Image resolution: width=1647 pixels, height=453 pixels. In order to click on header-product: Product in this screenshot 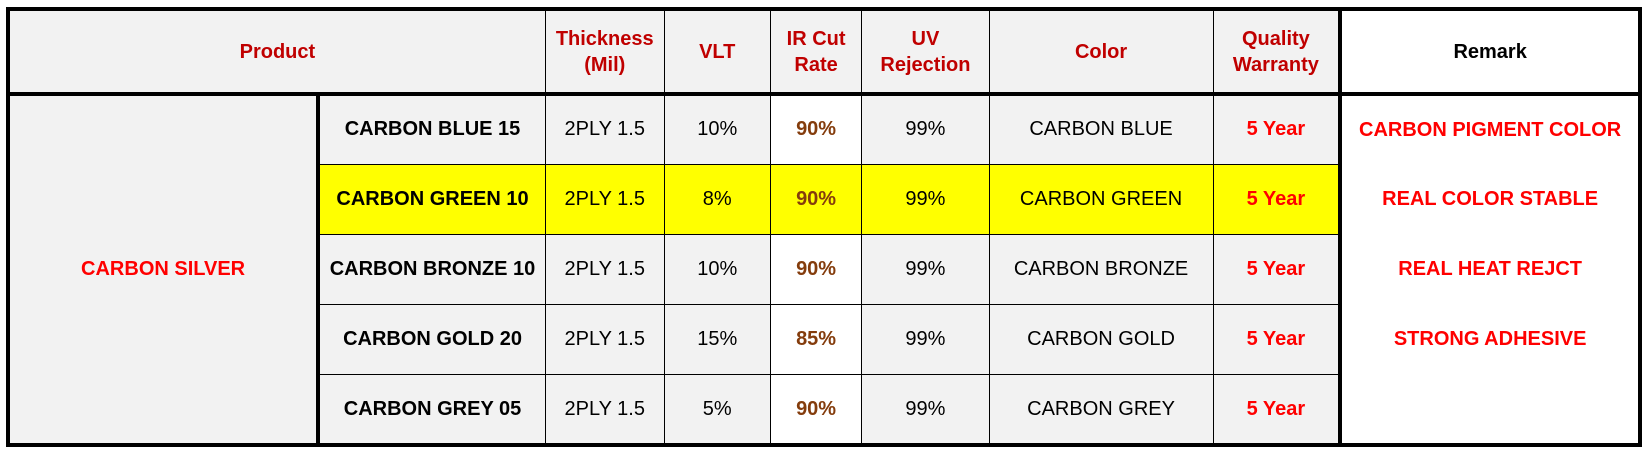, I will do `click(276, 51)`.